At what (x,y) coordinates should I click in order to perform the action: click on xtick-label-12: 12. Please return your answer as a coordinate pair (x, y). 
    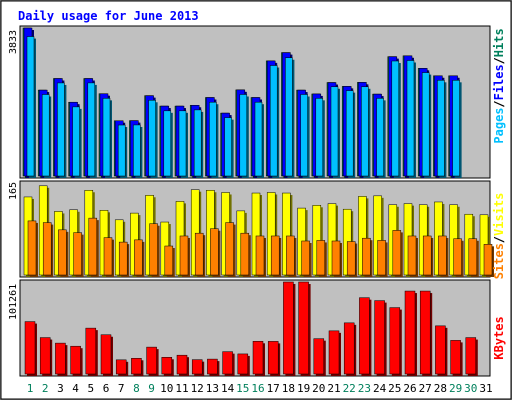
    Looking at the image, I should click on (197, 388).